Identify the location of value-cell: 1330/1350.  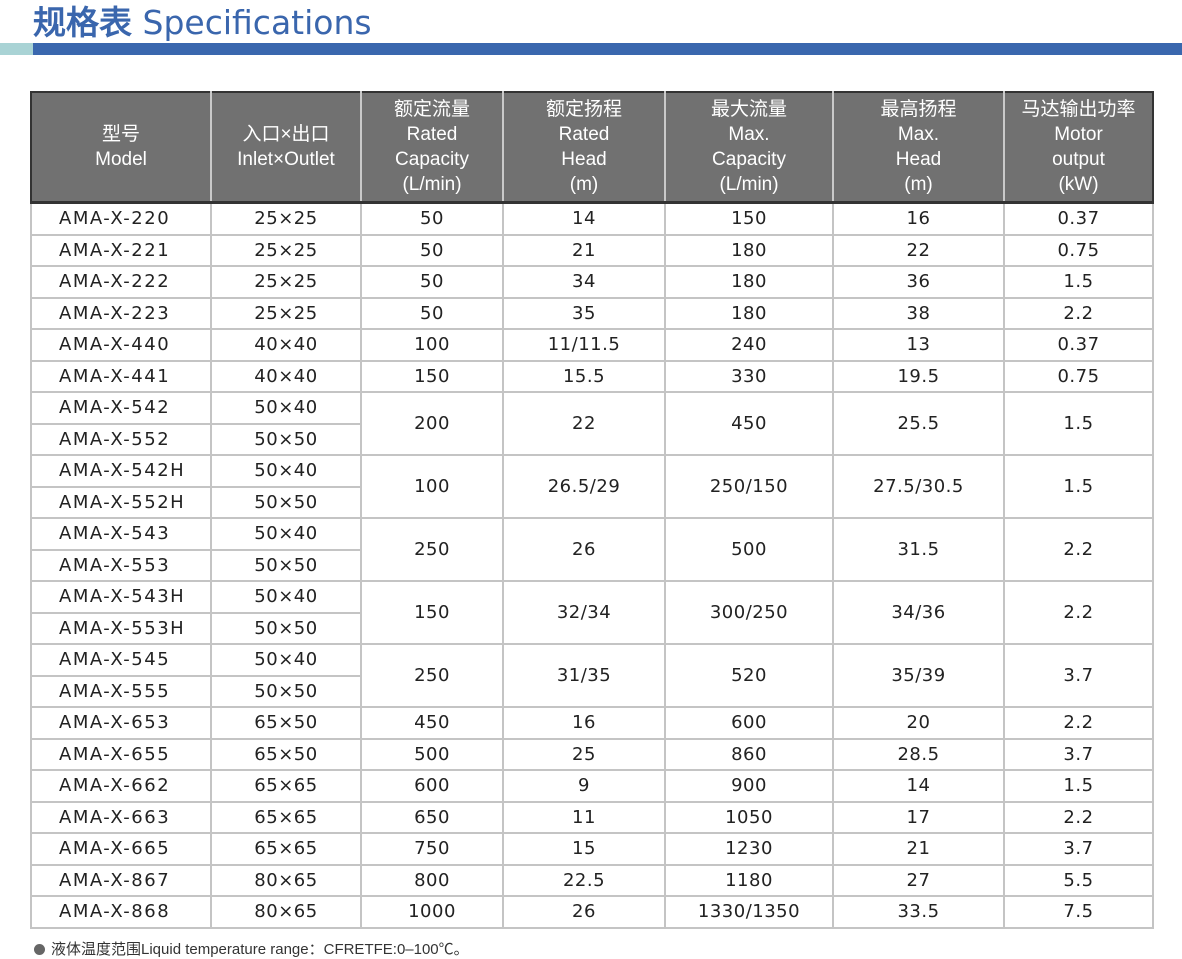
(749, 912).